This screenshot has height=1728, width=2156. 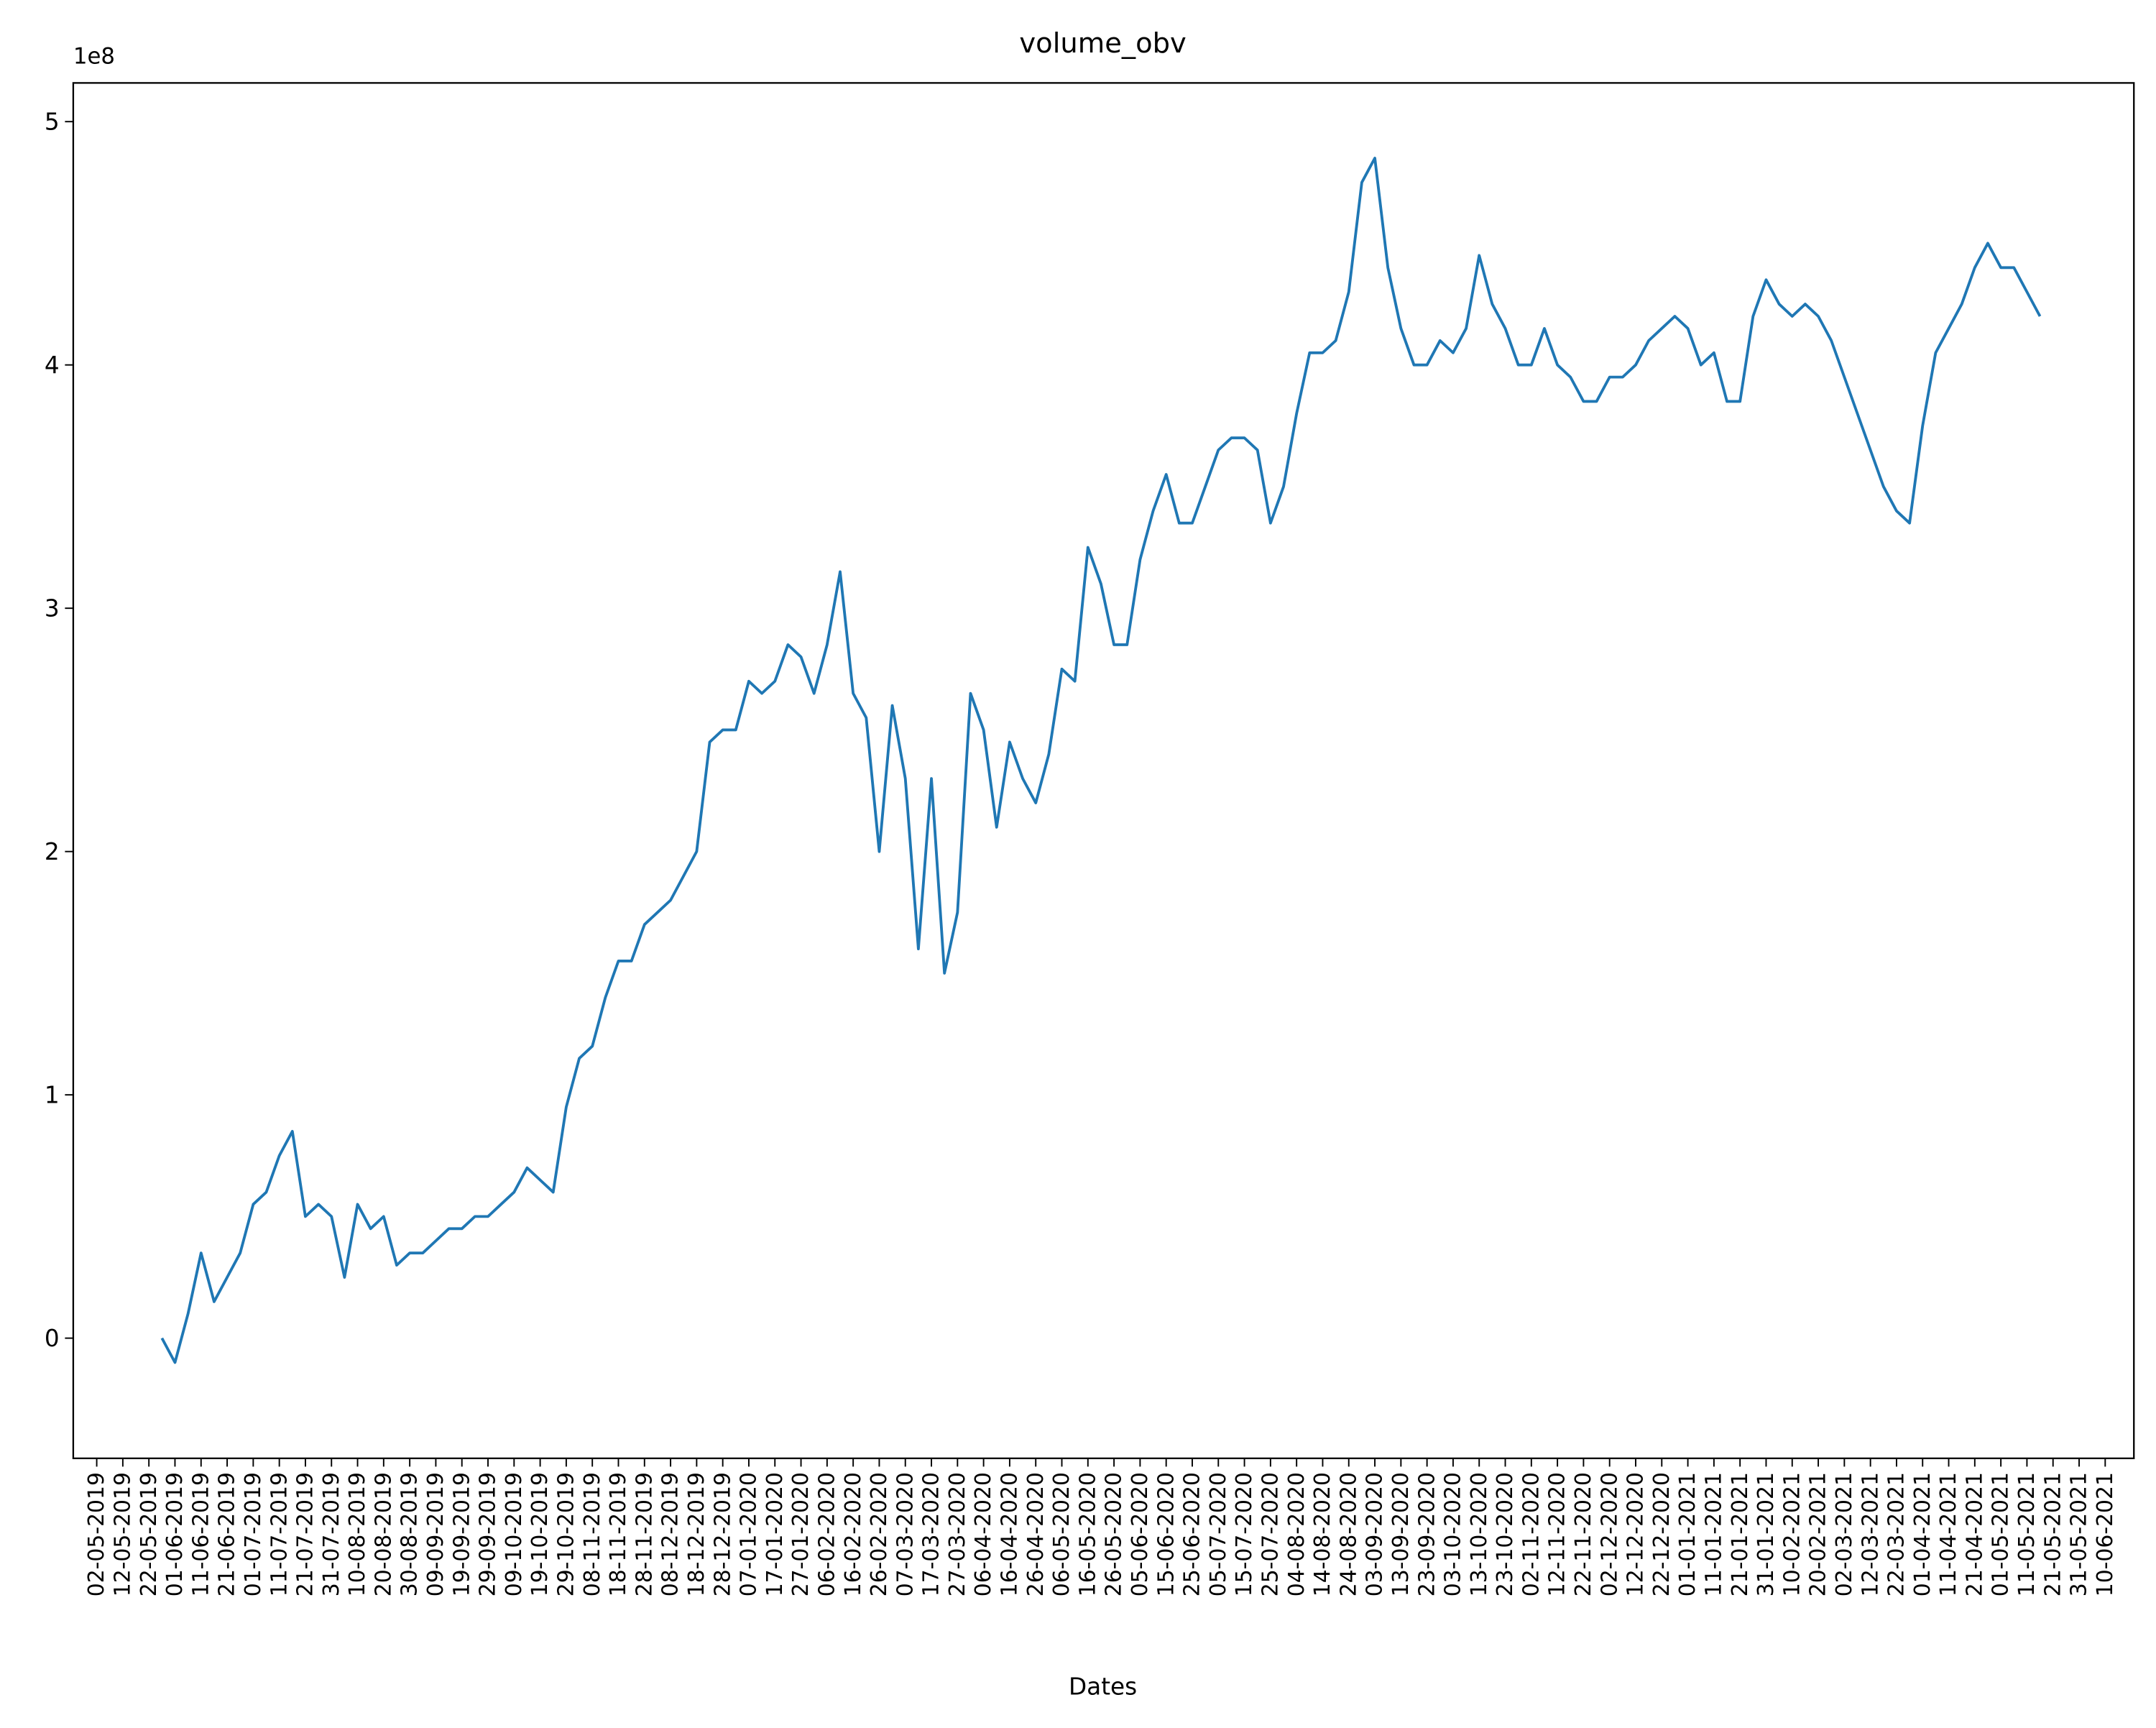 What do you see at coordinates (53, 851) in the screenshot?
I see `y-tick-label: 2` at bounding box center [53, 851].